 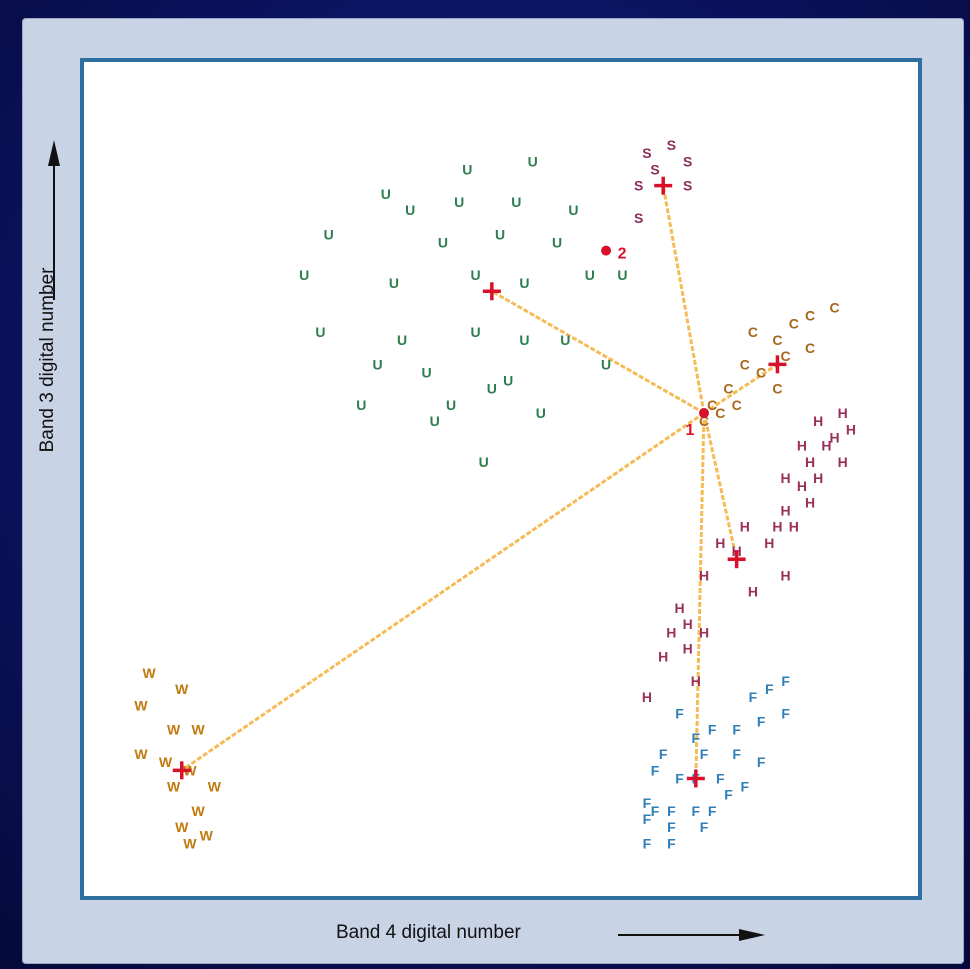 What do you see at coordinates (720, 486) in the screenshot?
I see `distance-line-h` at bounding box center [720, 486].